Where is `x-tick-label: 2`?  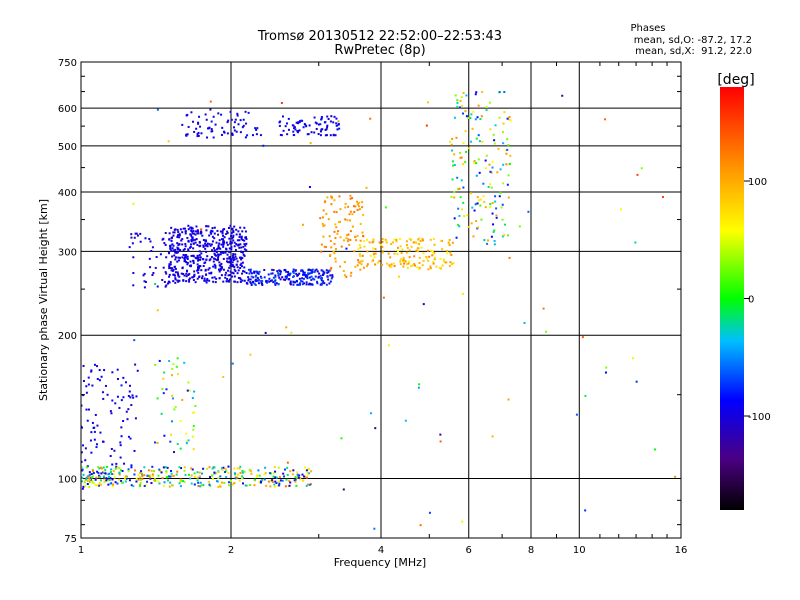
x-tick-label: 2 is located at coordinates (231, 550).